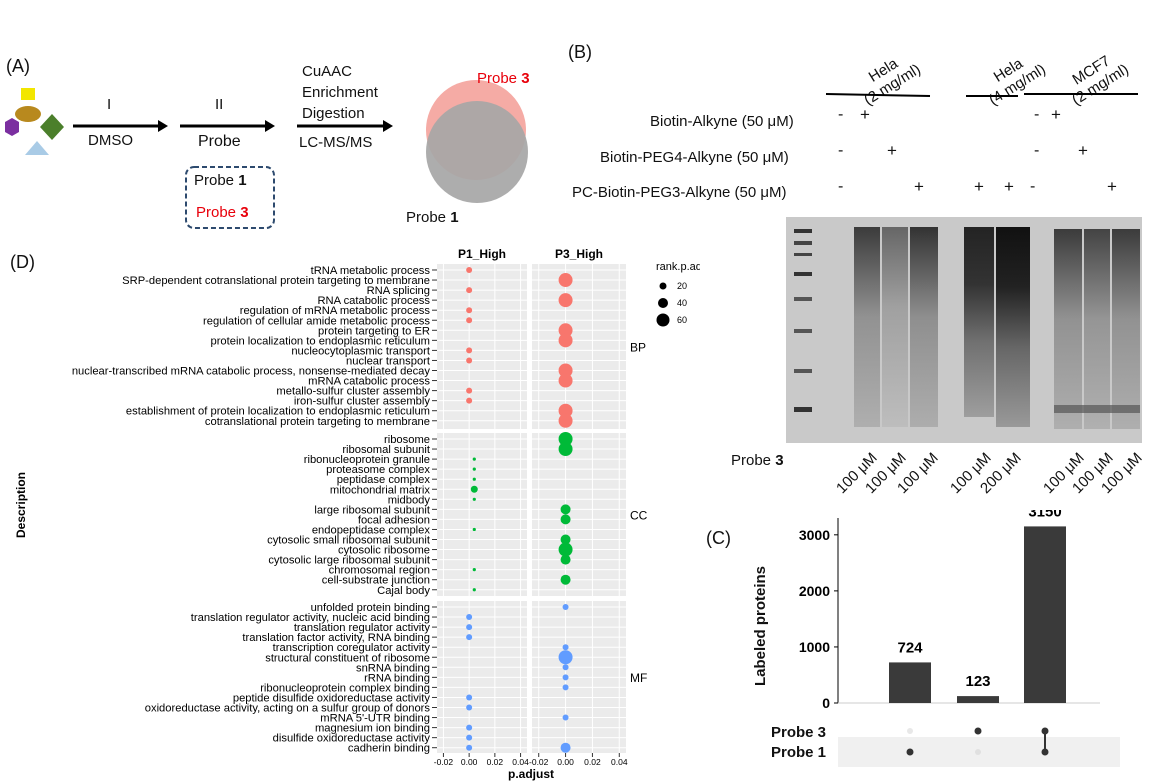  I want to click on sign-r2-1: -, so click(841, 150).